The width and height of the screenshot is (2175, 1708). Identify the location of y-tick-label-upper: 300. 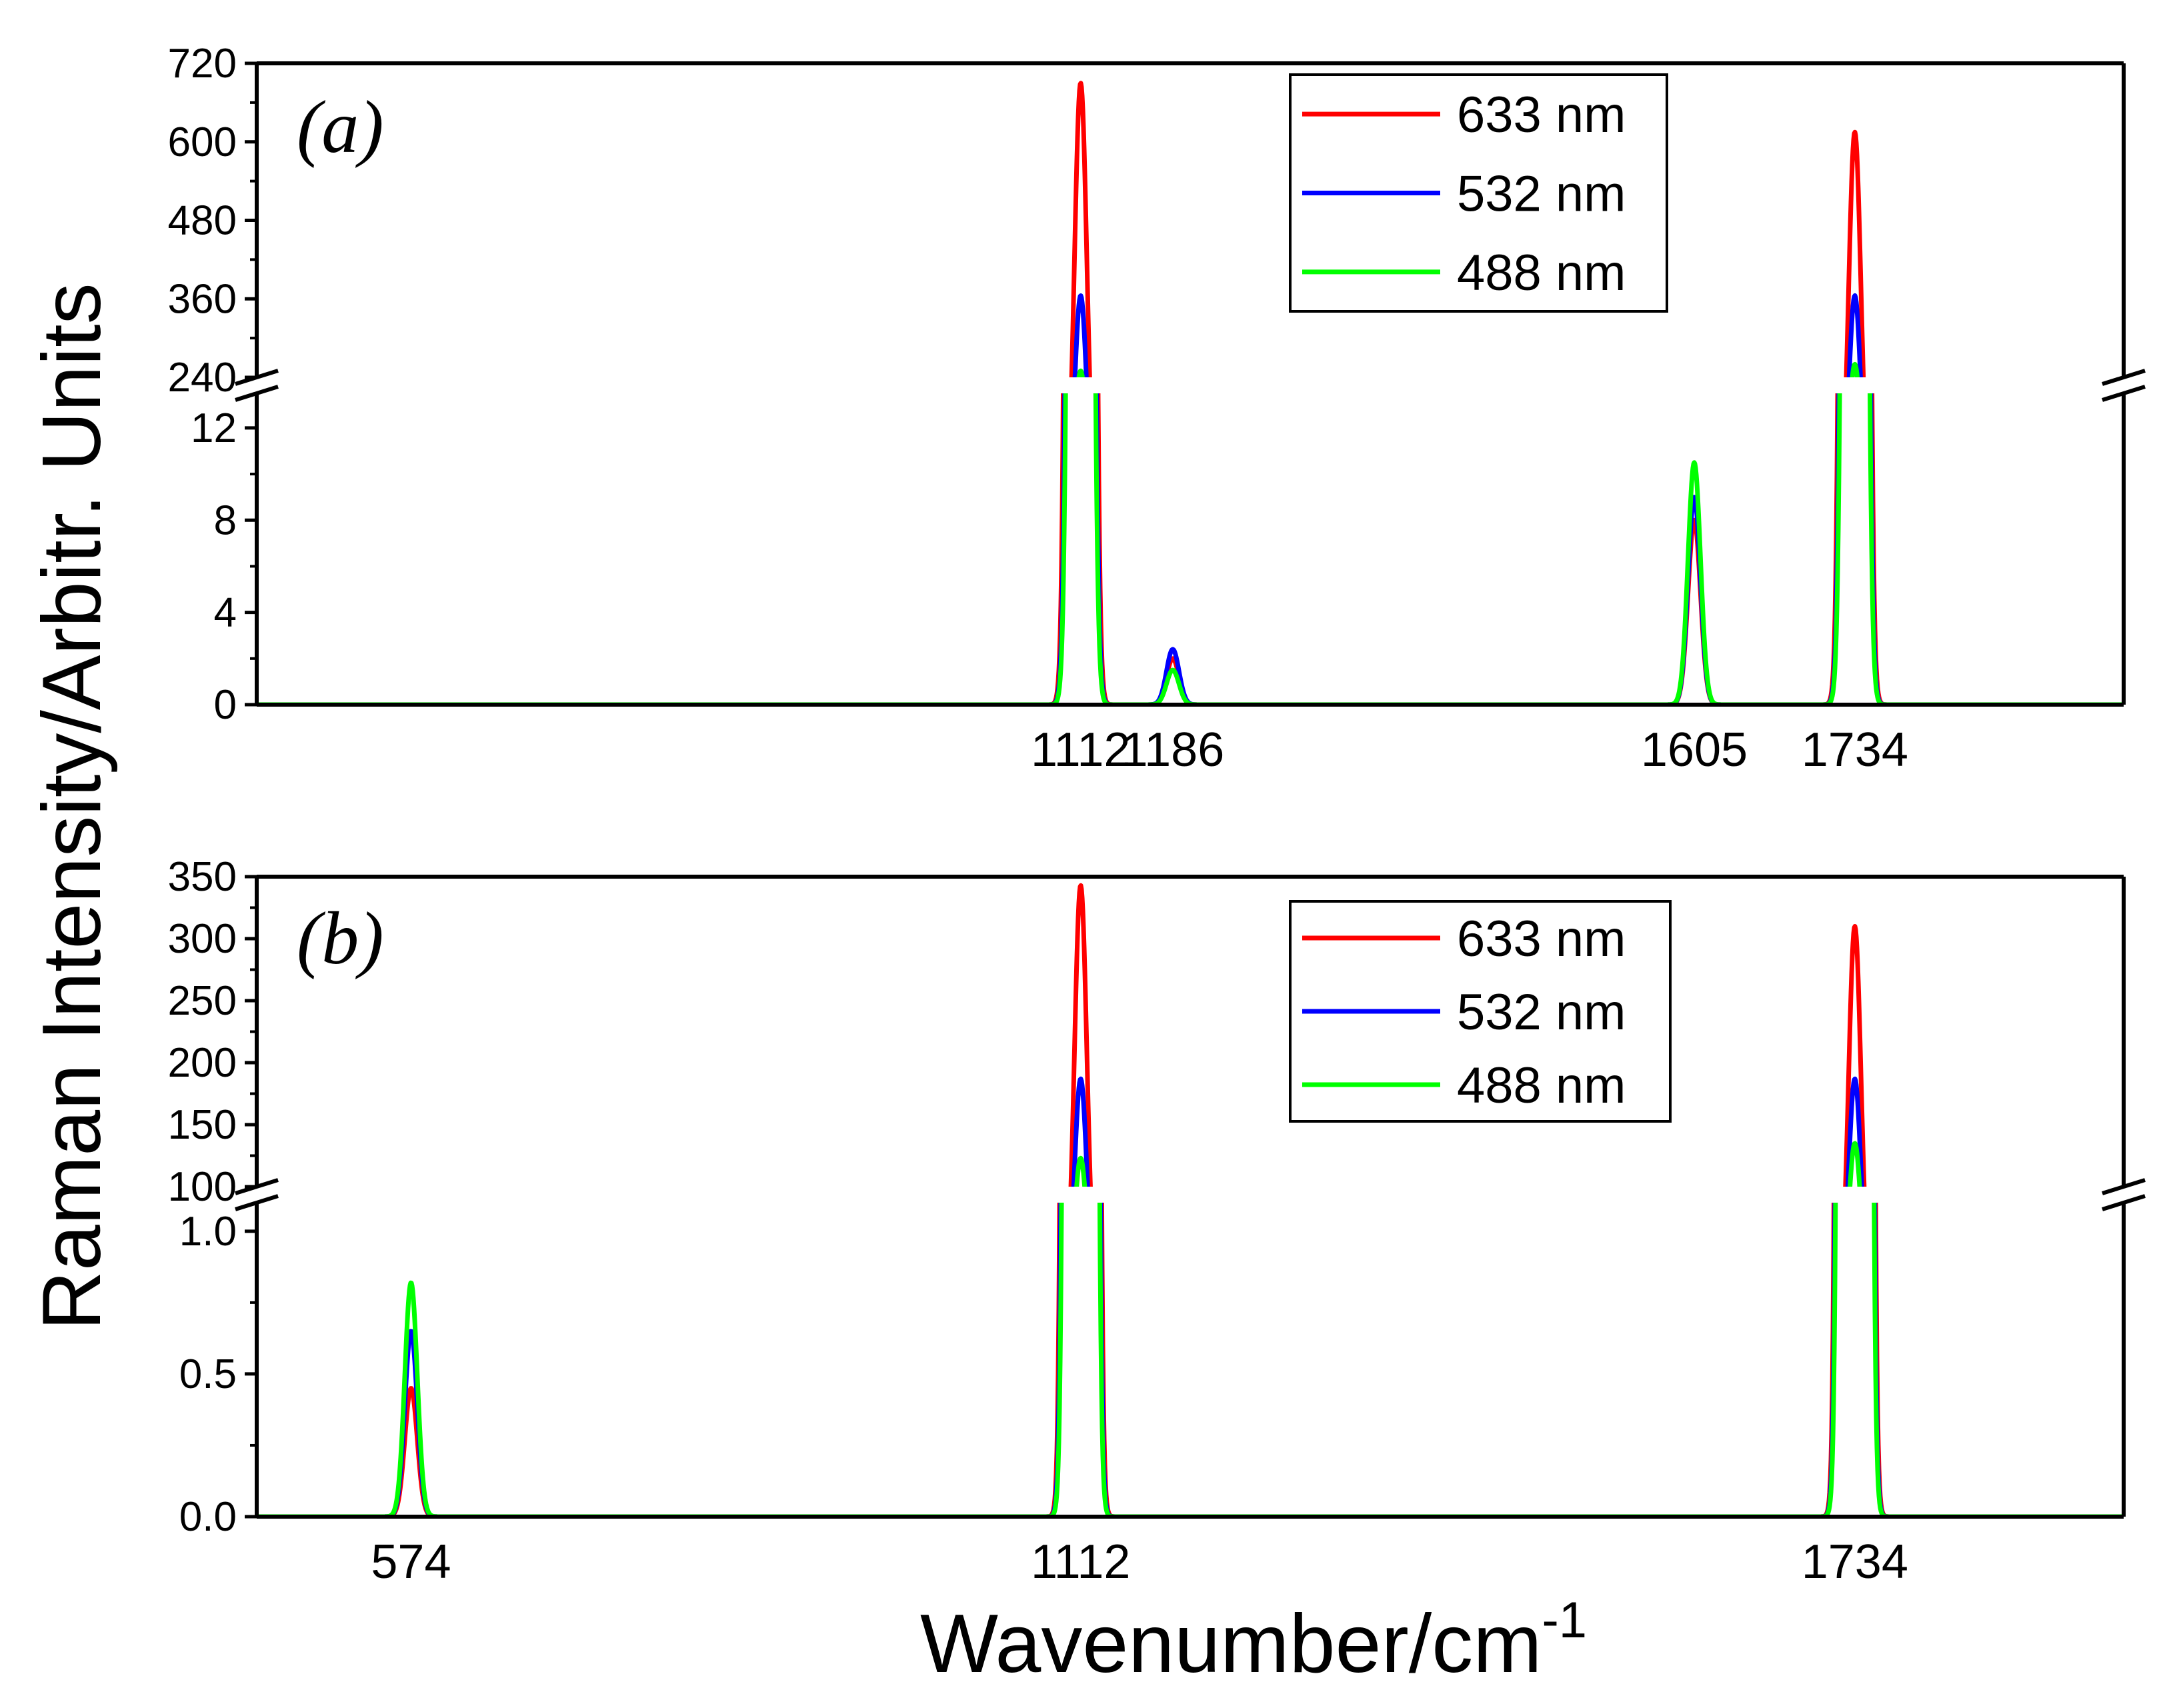
(202, 939).